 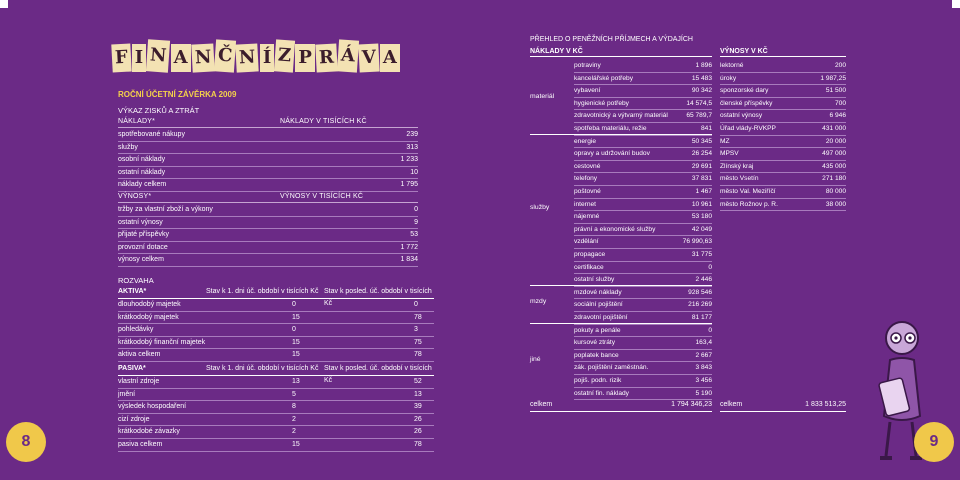 What do you see at coordinates (26, 442) in the screenshot?
I see `page-number: 8` at bounding box center [26, 442].